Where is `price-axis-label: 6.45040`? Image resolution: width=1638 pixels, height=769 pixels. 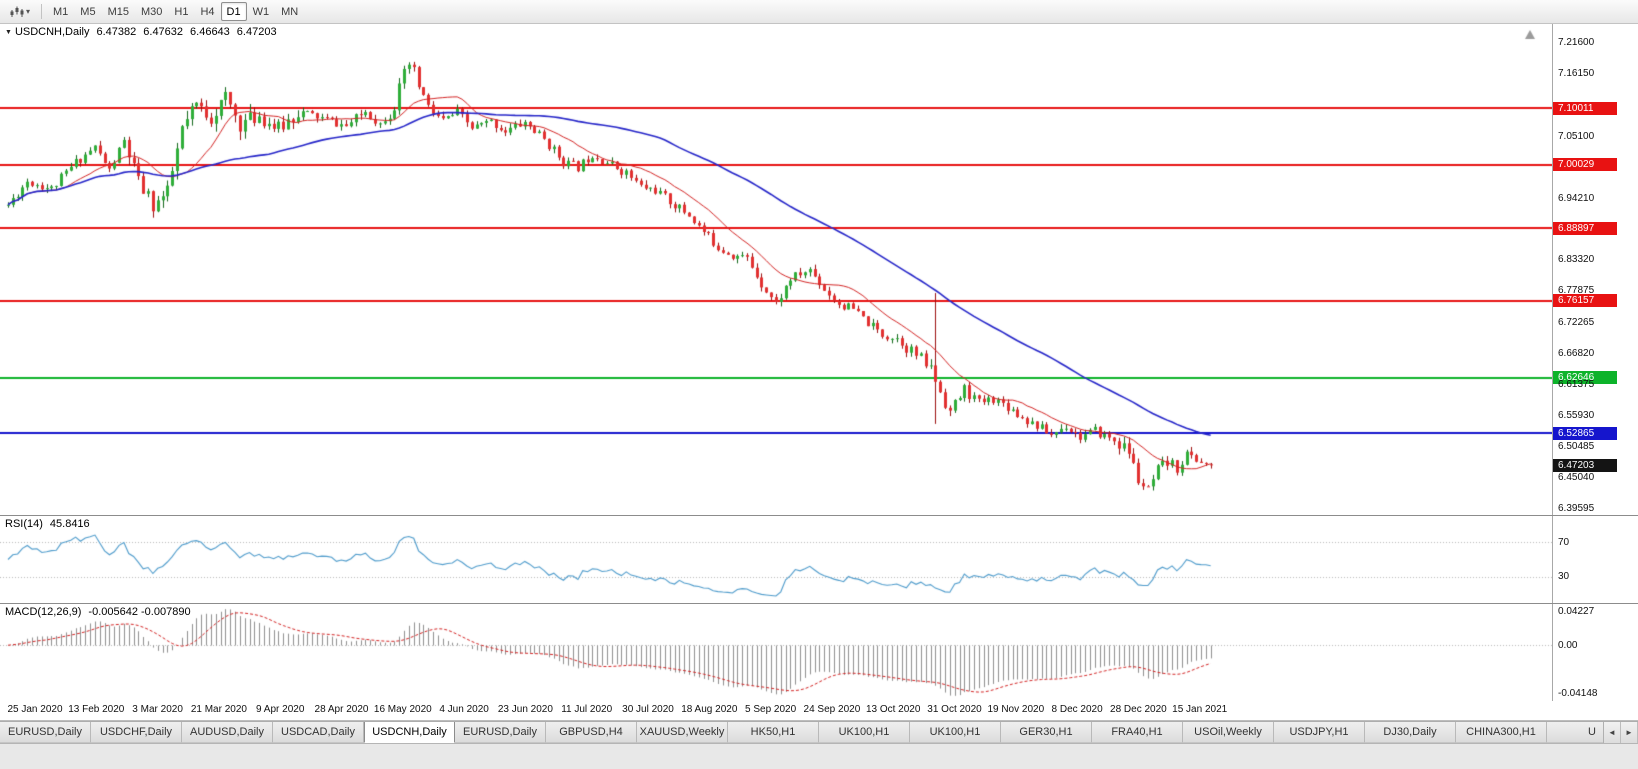 price-axis-label: 6.45040 is located at coordinates (1576, 478).